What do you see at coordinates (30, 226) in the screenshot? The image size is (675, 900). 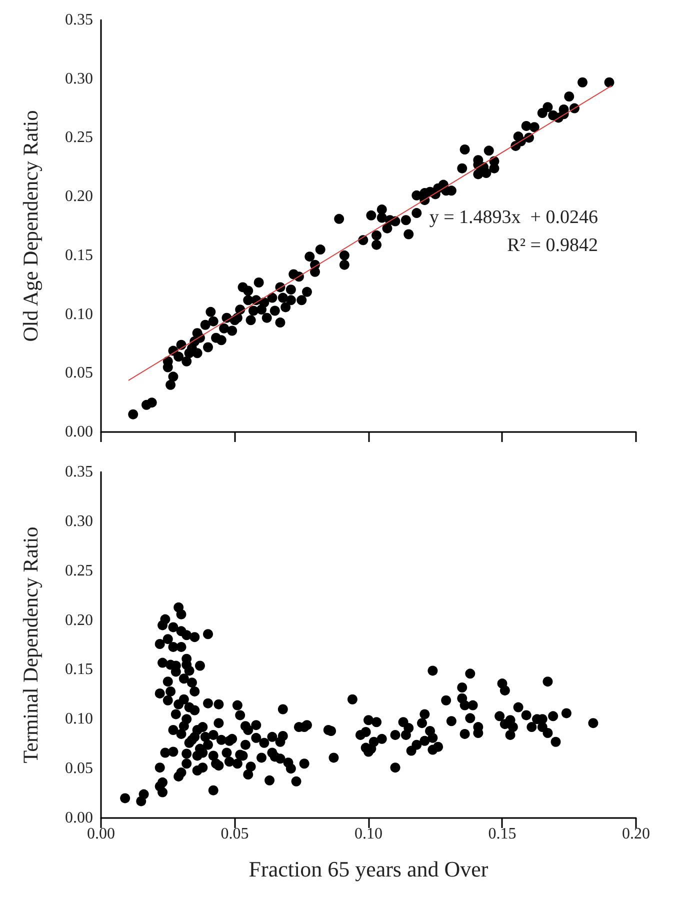 I see `y-axis-title: Old Age Dependency Ratio` at bounding box center [30, 226].